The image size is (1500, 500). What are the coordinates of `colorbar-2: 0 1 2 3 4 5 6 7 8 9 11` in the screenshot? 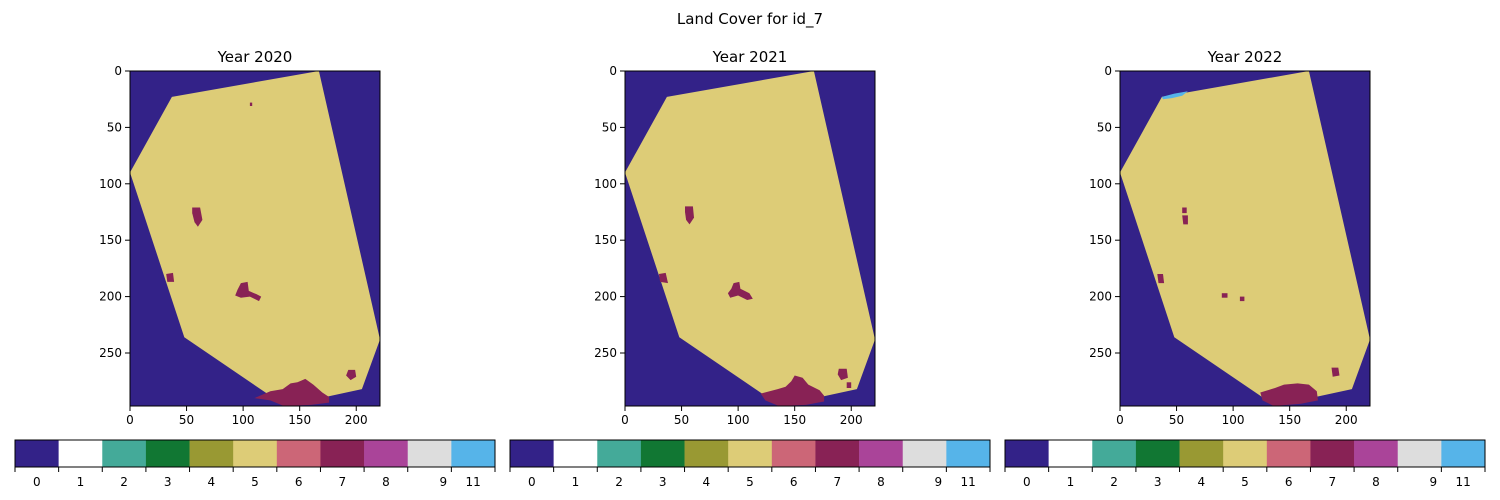 It's located at (750, 464).